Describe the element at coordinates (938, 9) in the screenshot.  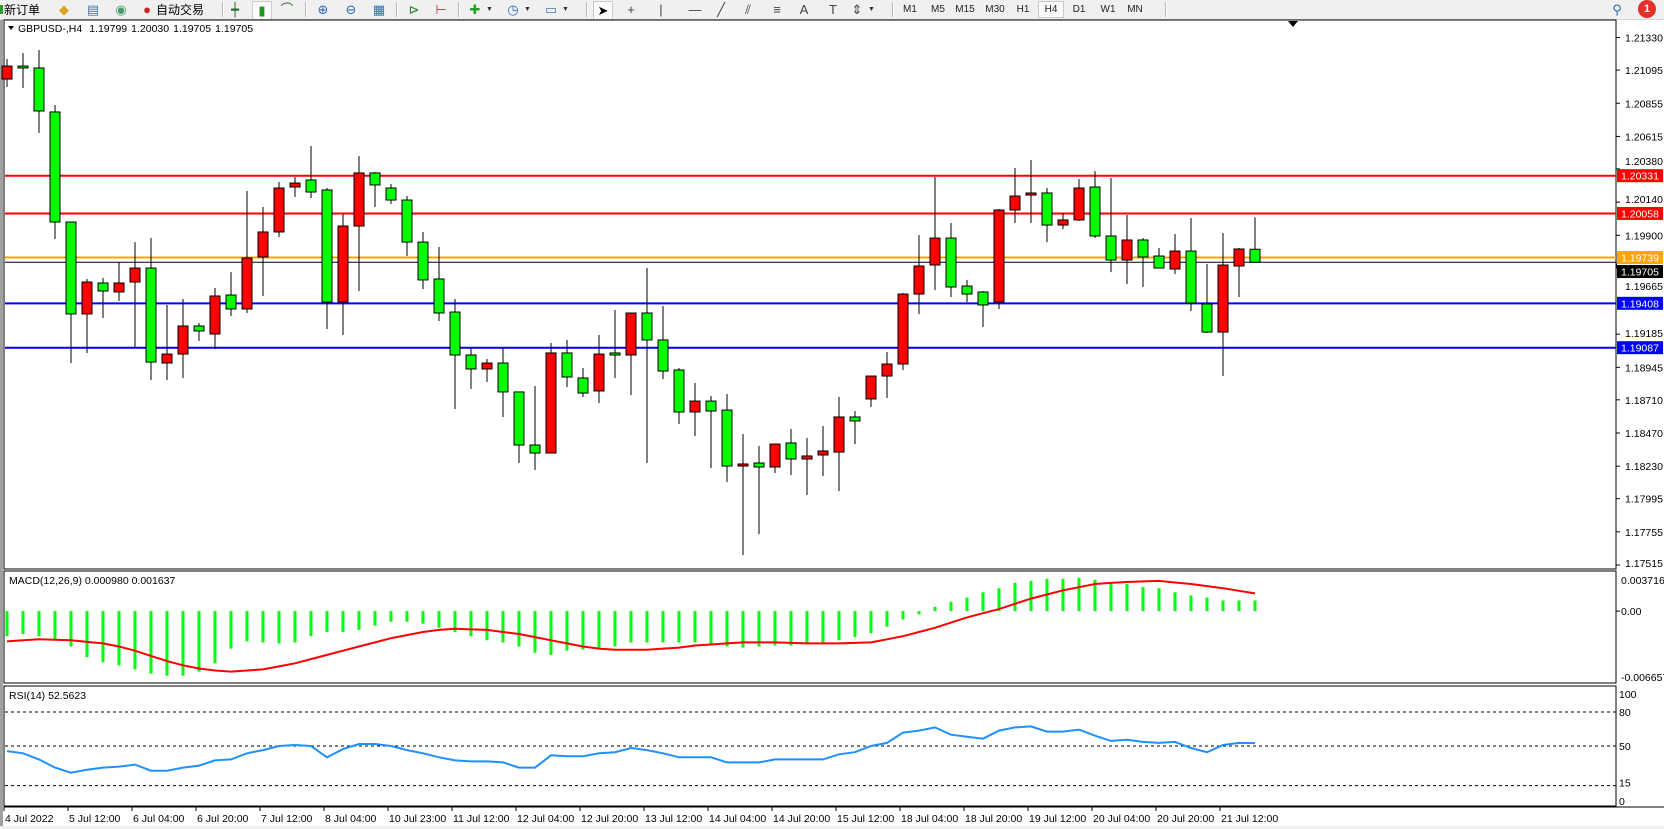
I see `timeframe-m5: M5` at that location.